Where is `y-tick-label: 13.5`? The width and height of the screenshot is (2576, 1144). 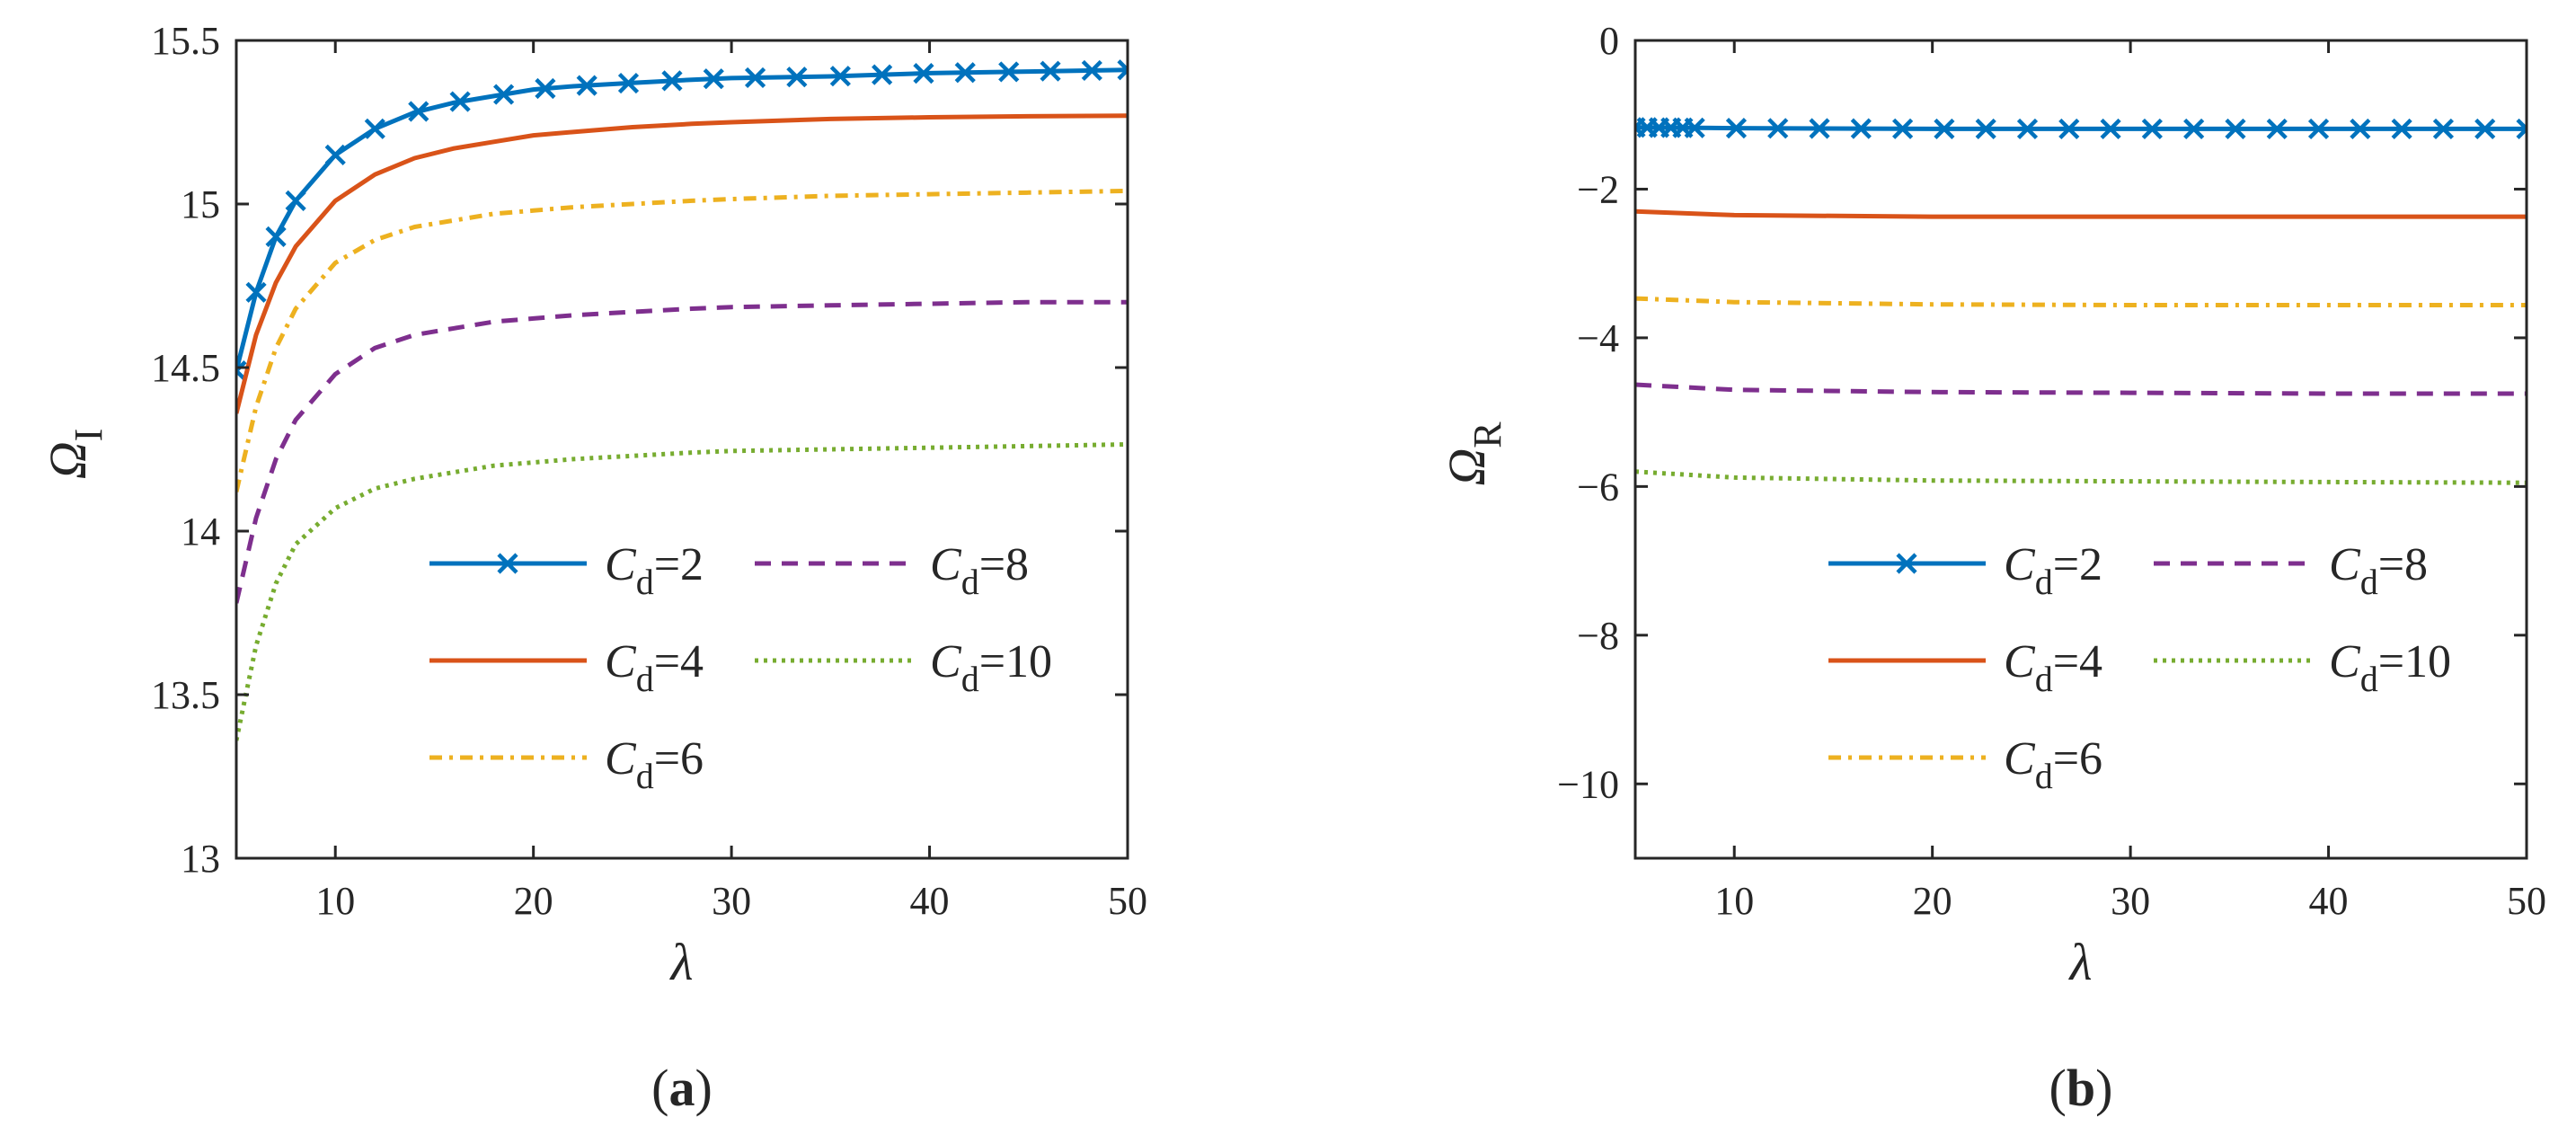
y-tick-label: 13.5 is located at coordinates (185, 695).